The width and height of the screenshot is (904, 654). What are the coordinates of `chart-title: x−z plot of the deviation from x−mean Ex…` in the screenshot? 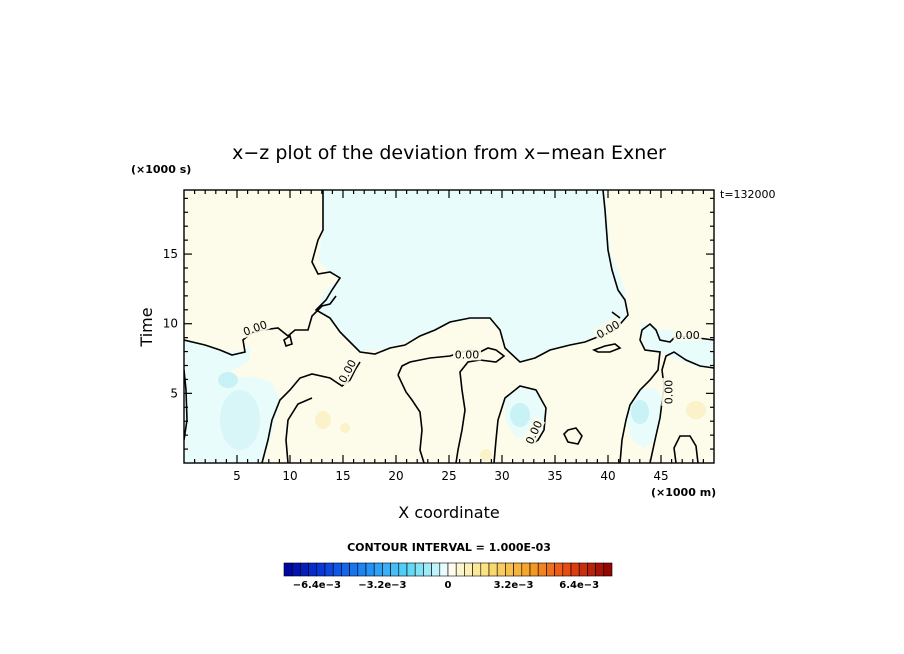 It's located at (449, 153).